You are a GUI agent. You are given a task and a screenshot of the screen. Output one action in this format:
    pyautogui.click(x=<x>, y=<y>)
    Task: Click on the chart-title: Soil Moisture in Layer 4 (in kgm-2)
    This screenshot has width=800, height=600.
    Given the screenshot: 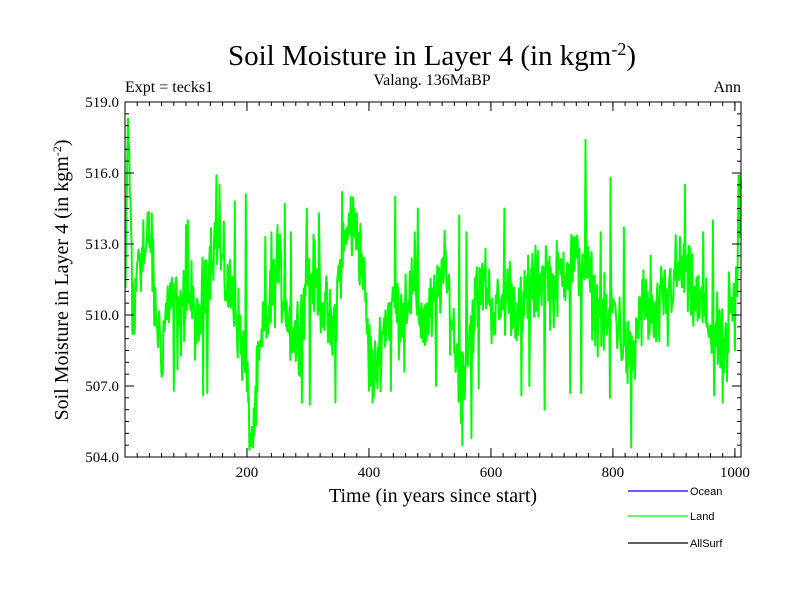 What is the action you would take?
    pyautogui.click(x=432, y=55)
    